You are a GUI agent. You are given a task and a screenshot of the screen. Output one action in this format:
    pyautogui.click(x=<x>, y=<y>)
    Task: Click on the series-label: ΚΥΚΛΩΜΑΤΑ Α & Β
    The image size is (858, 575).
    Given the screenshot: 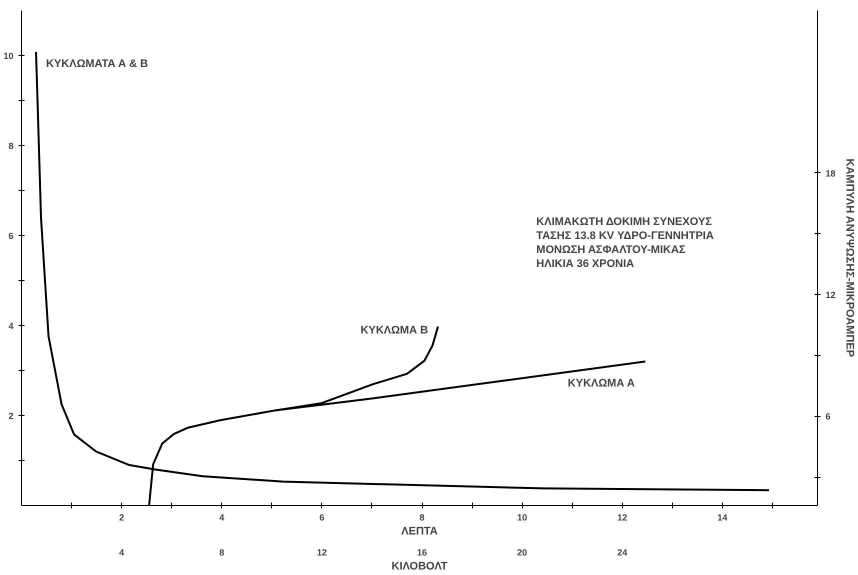 What is the action you would take?
    pyautogui.click(x=97, y=64)
    